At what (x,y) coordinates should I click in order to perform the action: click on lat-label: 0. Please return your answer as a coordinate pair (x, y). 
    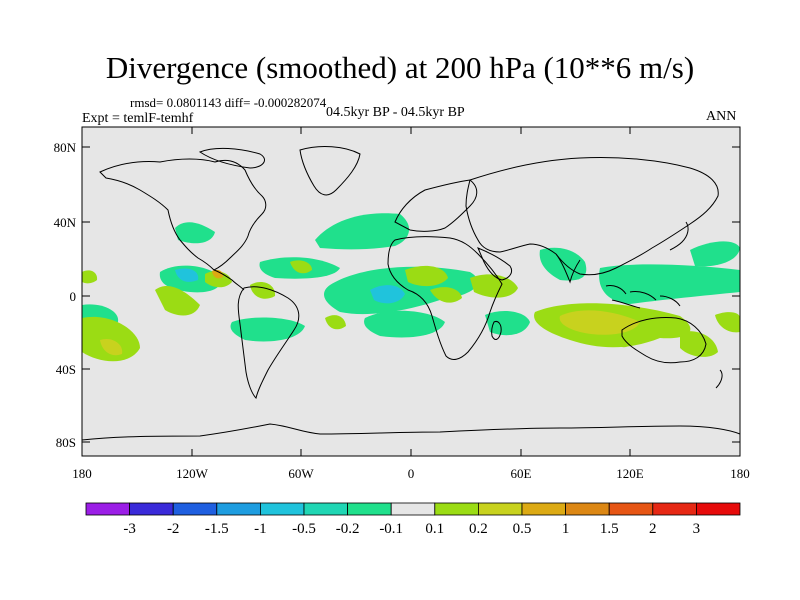
    Looking at the image, I should click on (73, 296).